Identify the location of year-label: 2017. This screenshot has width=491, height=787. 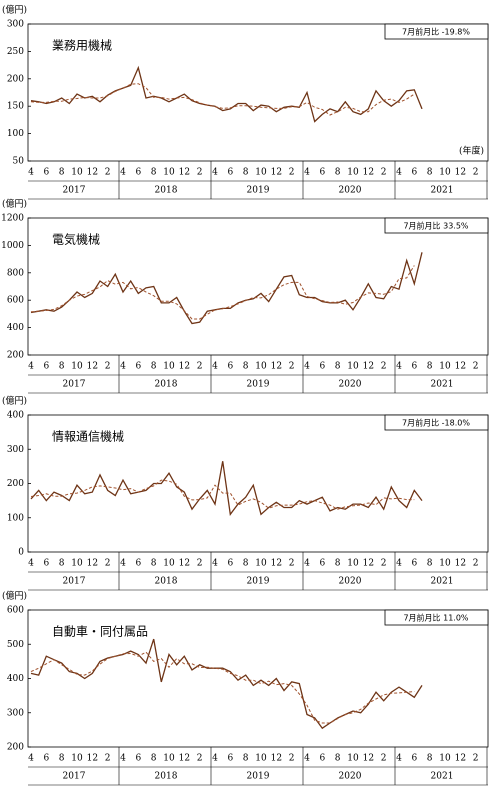
(74, 191).